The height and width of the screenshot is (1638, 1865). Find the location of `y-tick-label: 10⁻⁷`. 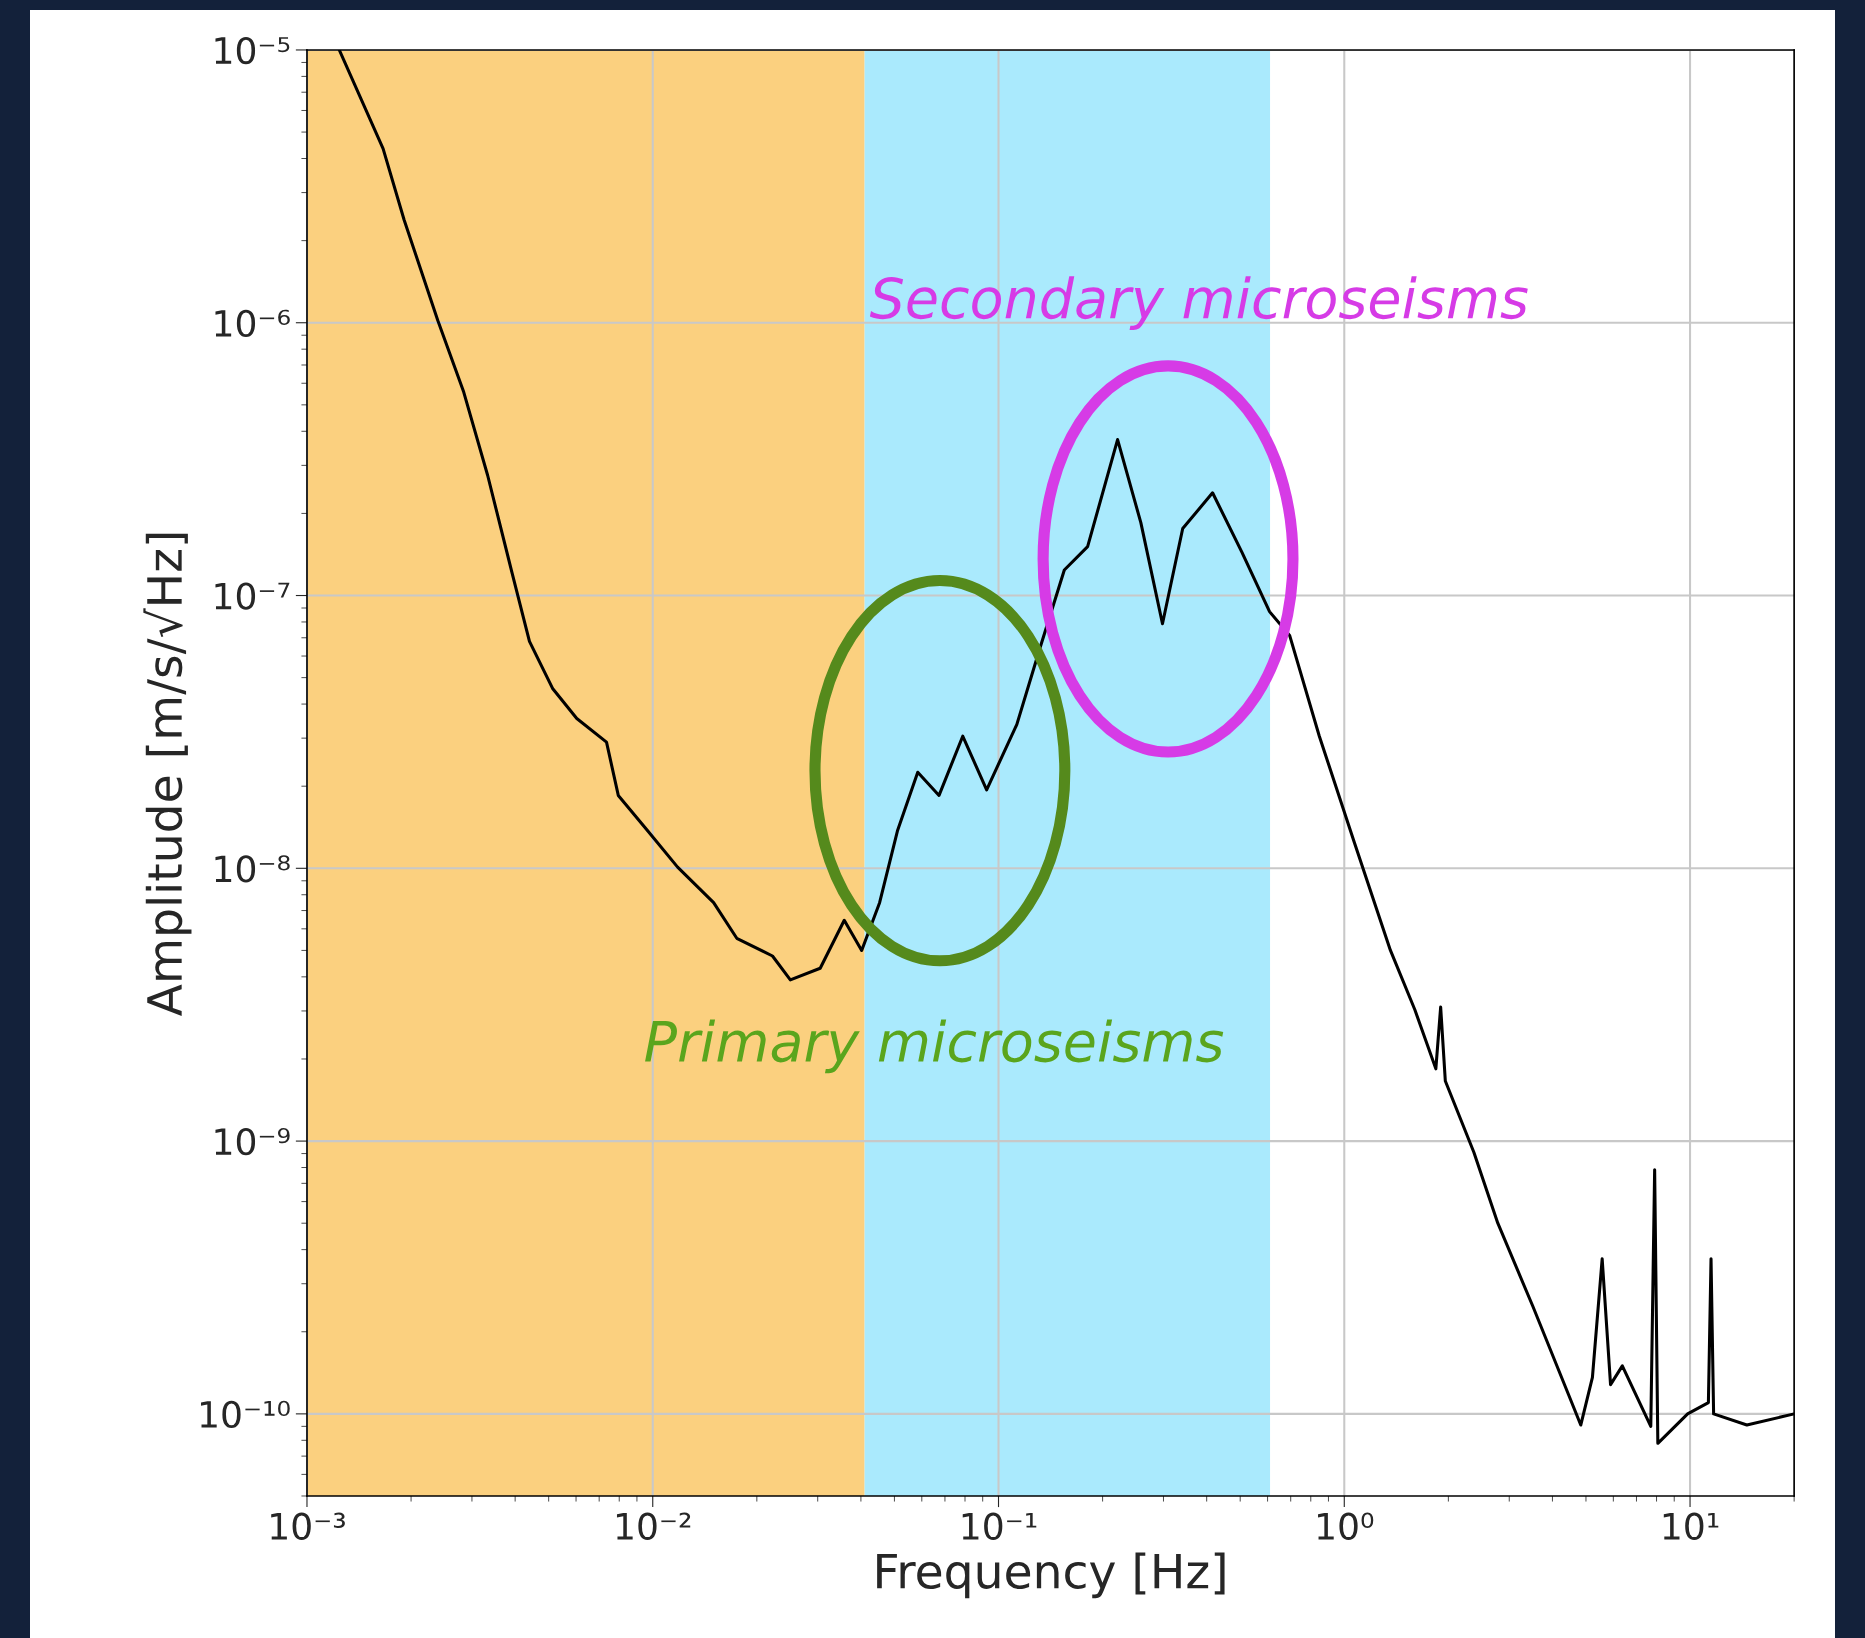

y-tick-label: 10⁻⁷ is located at coordinates (252, 596).